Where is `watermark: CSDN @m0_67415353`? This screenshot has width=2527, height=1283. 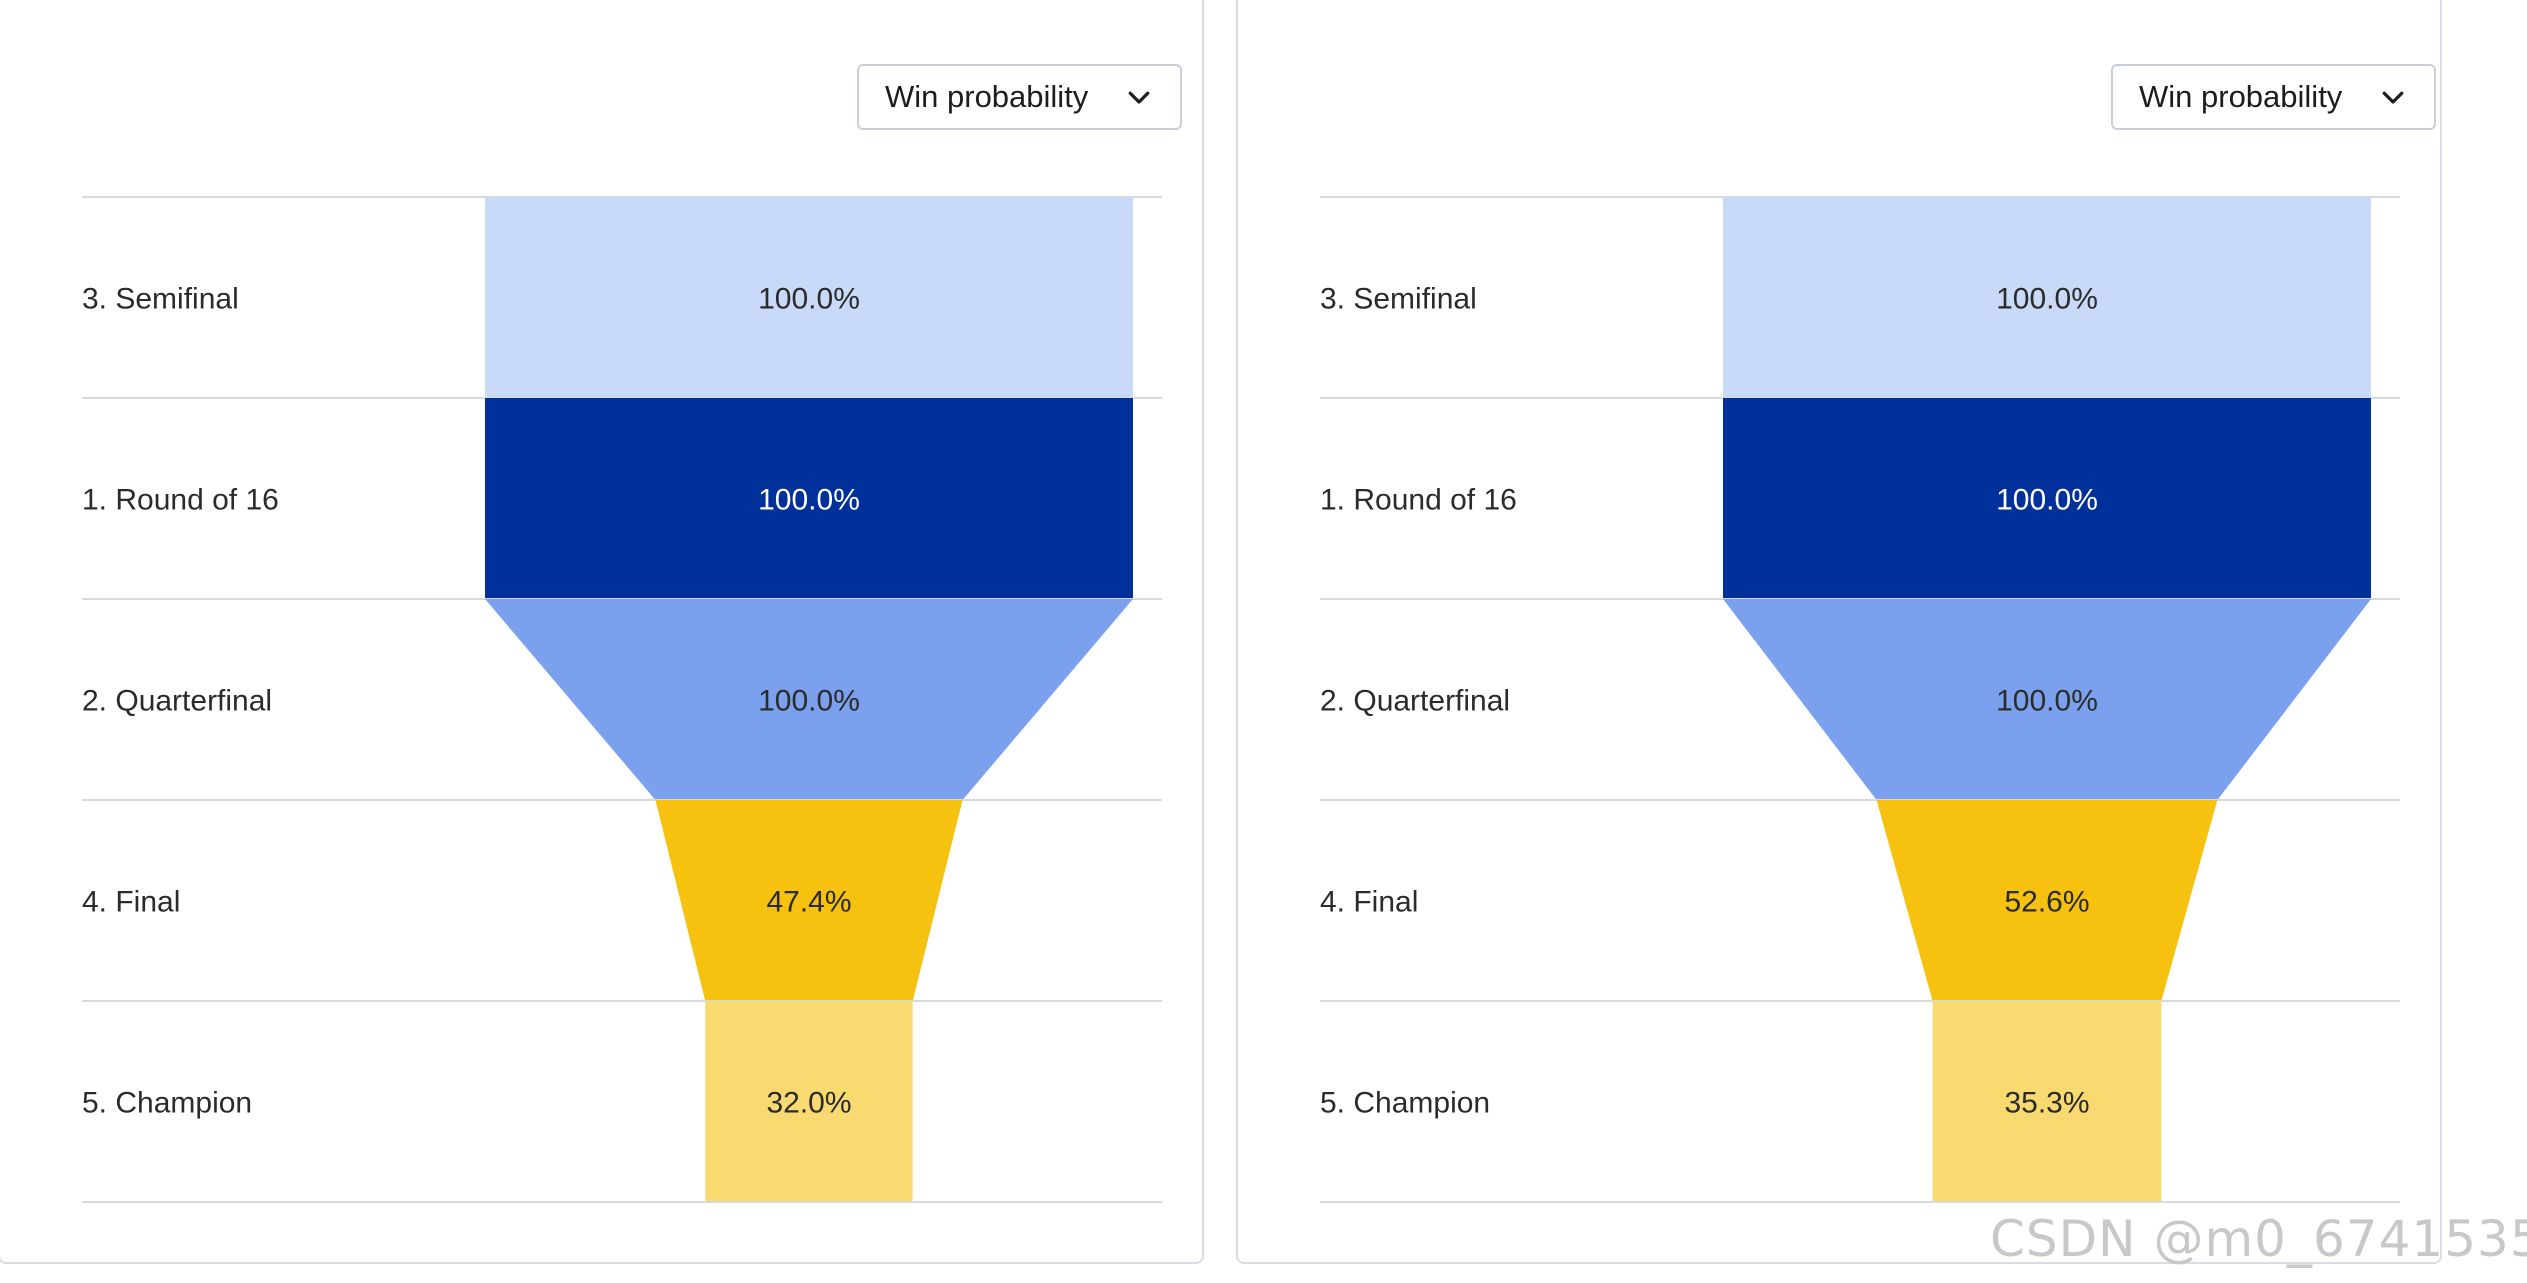 watermark: CSDN @m0_67415353 is located at coordinates (2258, 1239).